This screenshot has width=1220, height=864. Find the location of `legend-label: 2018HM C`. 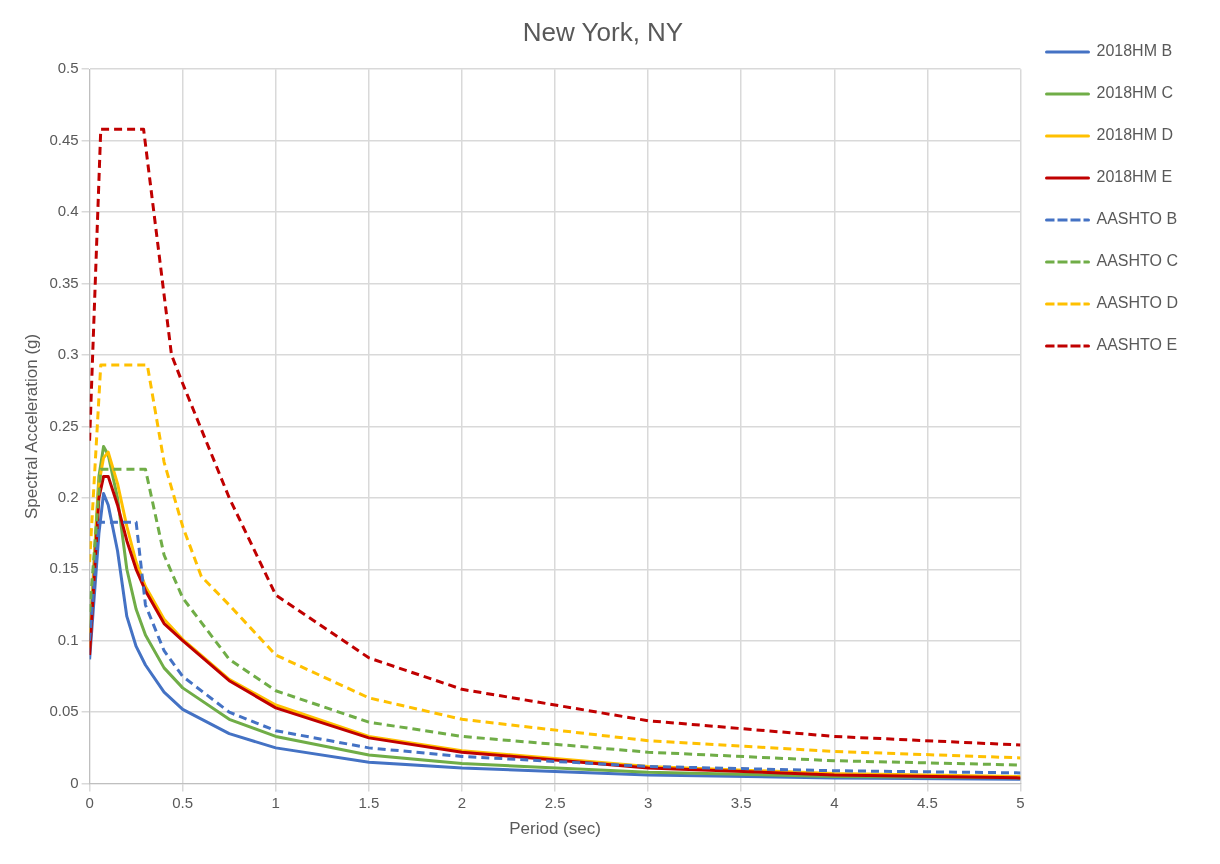

legend-label: 2018HM C is located at coordinates (1134, 93).